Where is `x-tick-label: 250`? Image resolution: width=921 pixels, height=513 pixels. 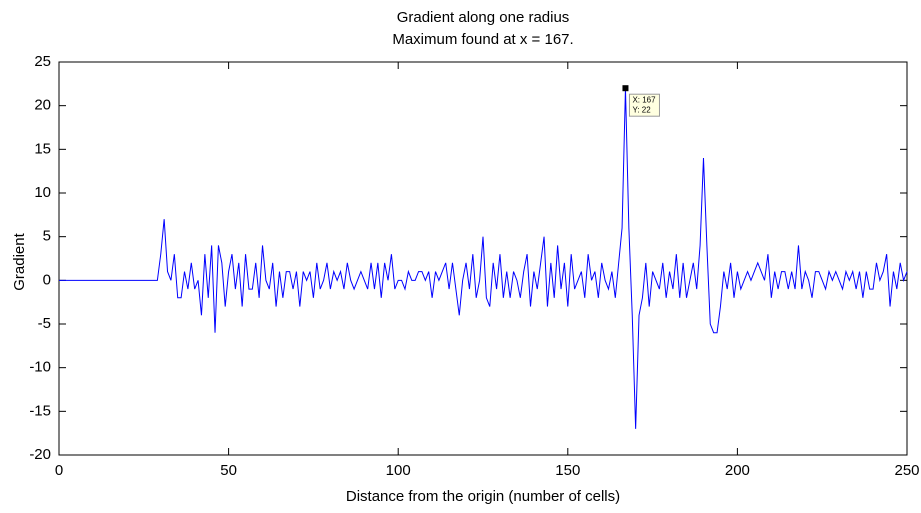 x-tick-label: 250 is located at coordinates (906, 470).